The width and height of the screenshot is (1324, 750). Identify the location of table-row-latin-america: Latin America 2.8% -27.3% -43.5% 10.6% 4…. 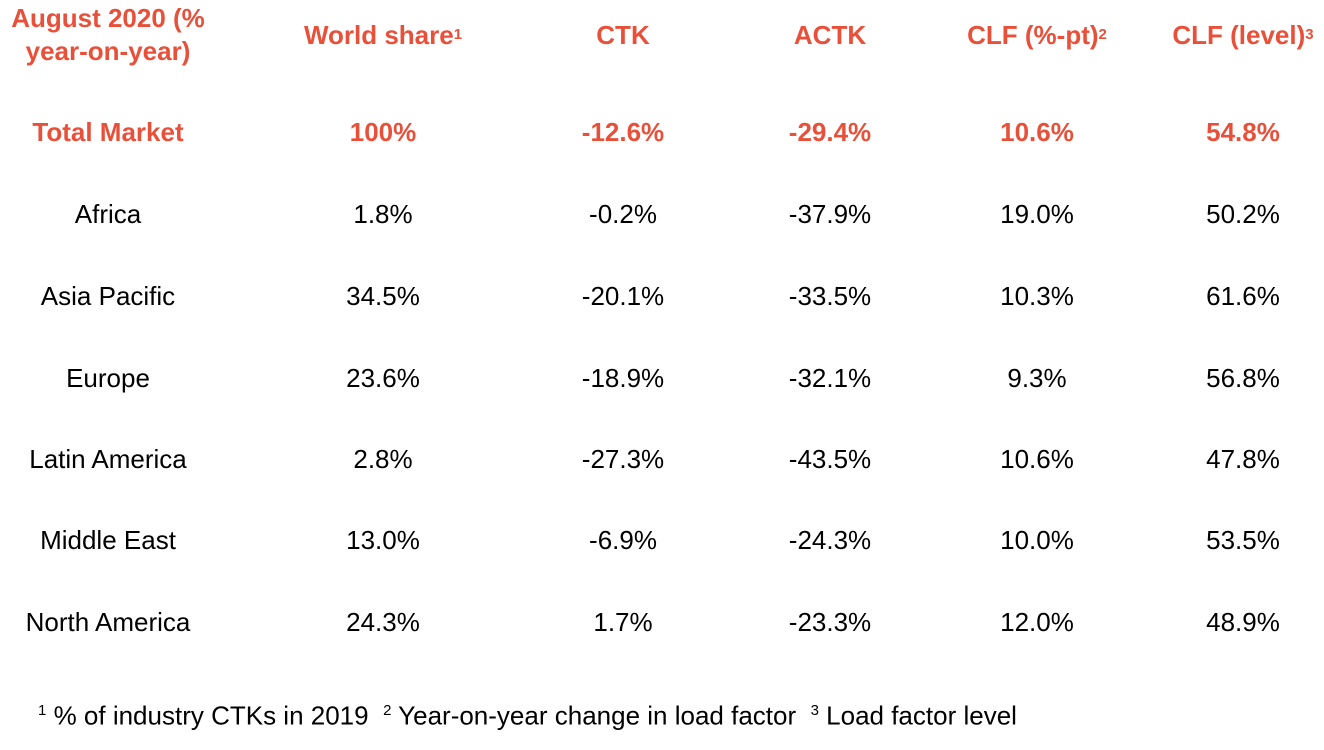
(662, 459).